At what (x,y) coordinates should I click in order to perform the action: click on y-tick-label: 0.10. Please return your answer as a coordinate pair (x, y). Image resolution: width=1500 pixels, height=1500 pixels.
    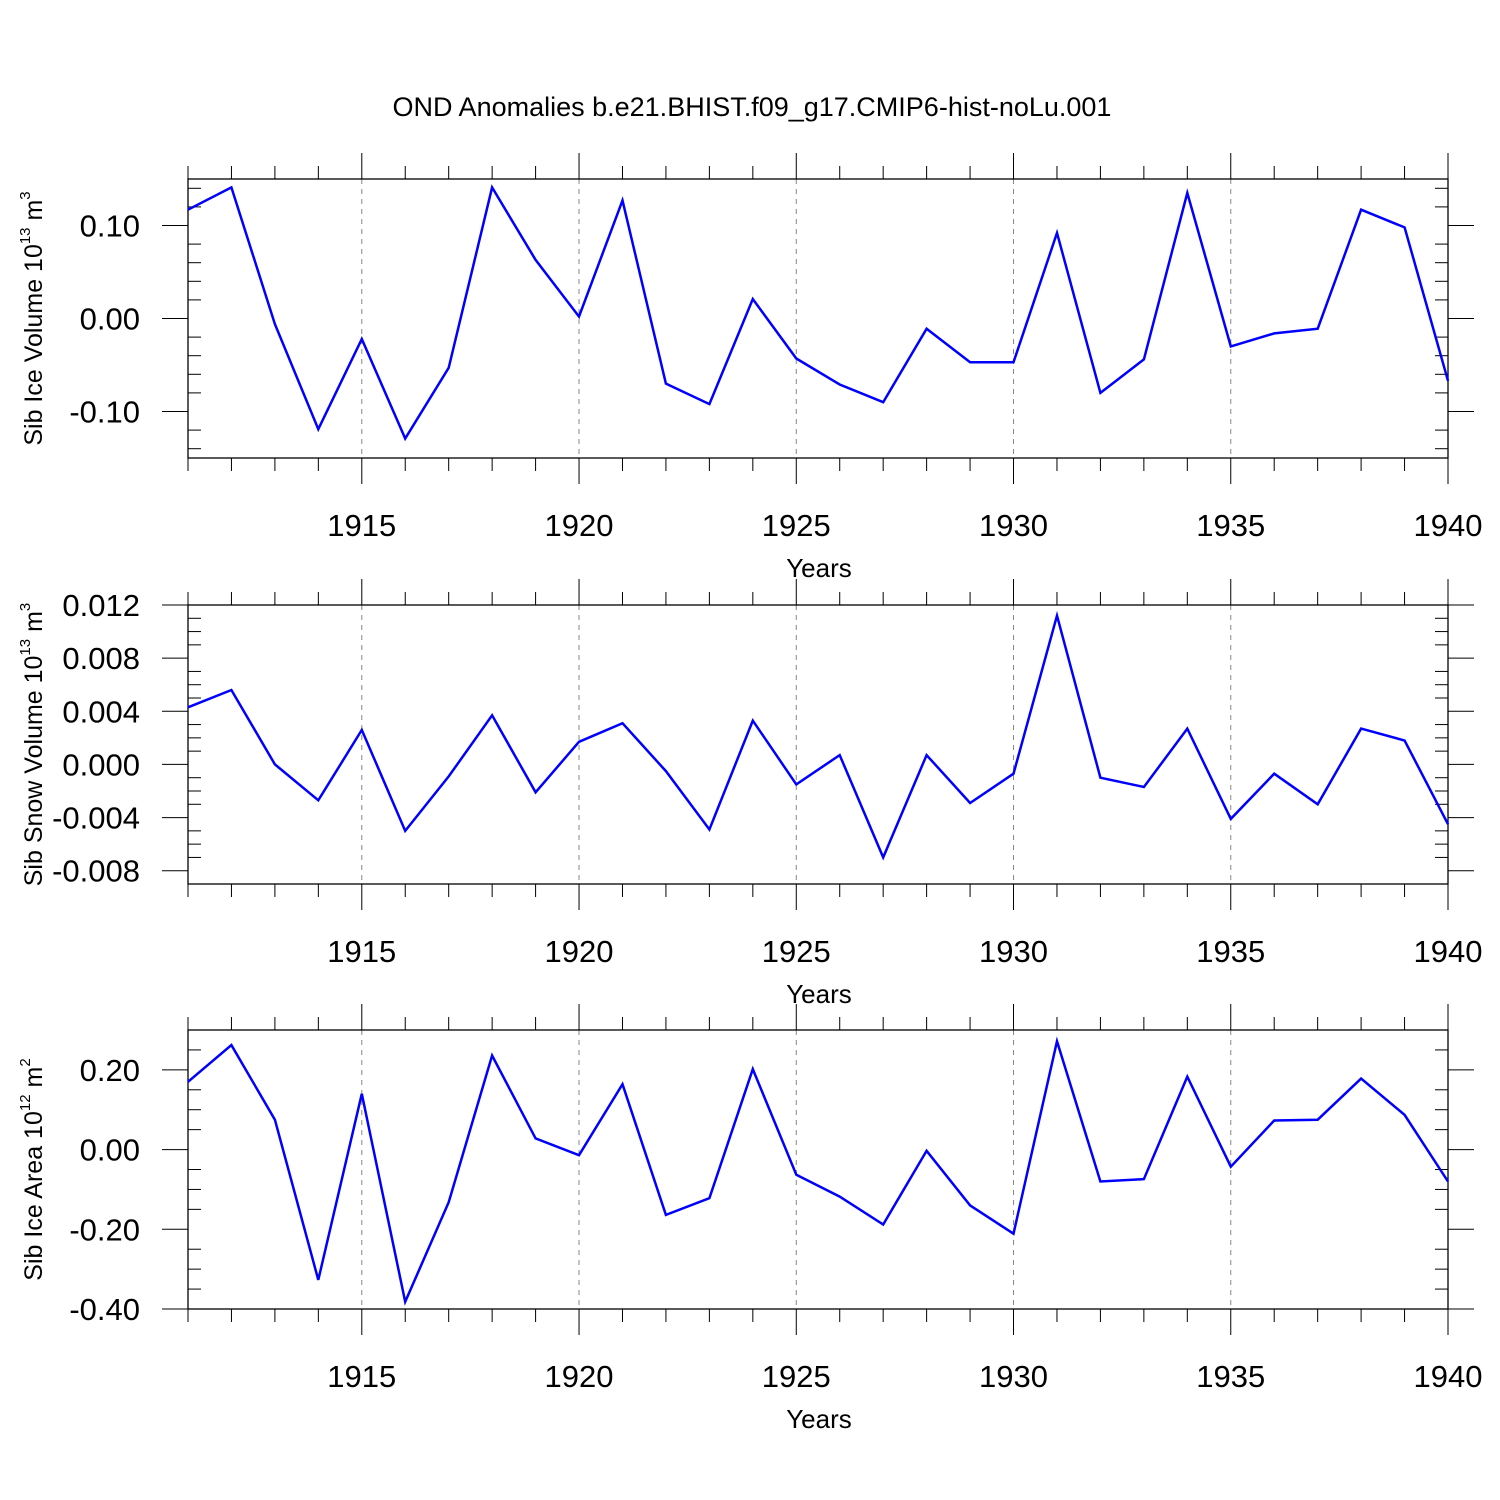
    Looking at the image, I should click on (110, 226).